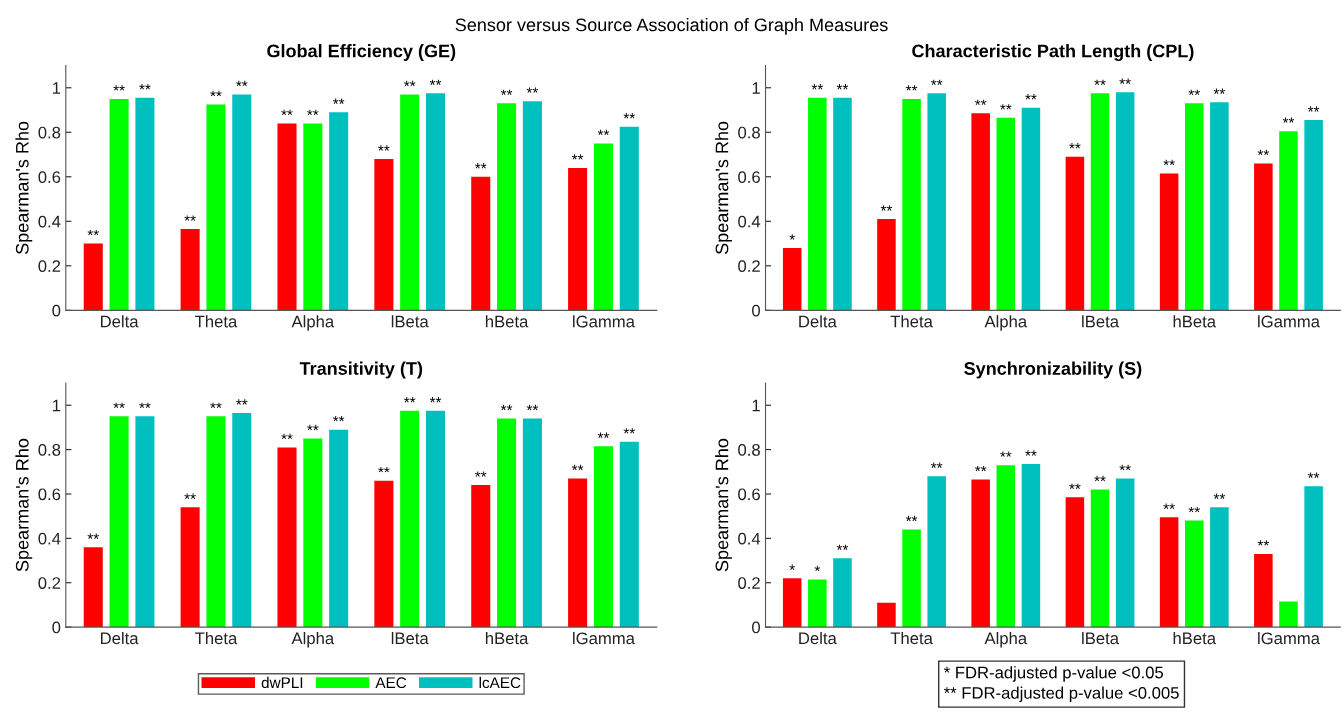  Describe the element at coordinates (749, 494) in the screenshot. I see `y-tick-label: 0.6` at that location.